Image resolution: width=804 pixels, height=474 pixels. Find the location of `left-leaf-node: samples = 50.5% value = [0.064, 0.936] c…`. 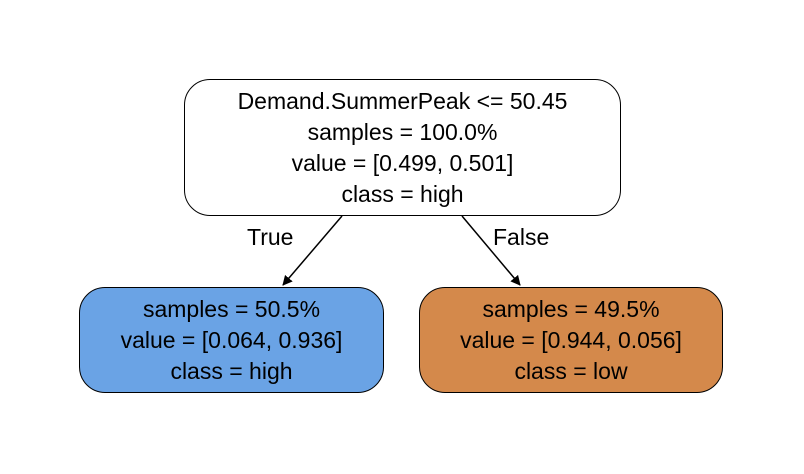

left-leaf-node: samples = 50.5% value = [0.064, 0.936] c… is located at coordinates (231, 340).